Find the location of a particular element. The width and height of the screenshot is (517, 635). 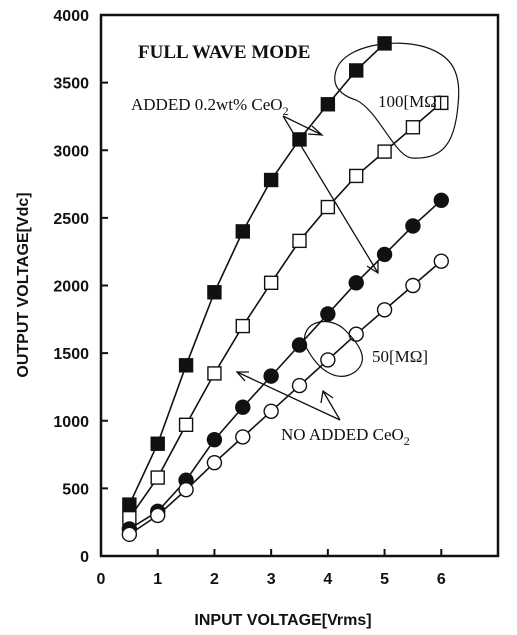

y-tick-label-8: 4000 is located at coordinates (71, 16).